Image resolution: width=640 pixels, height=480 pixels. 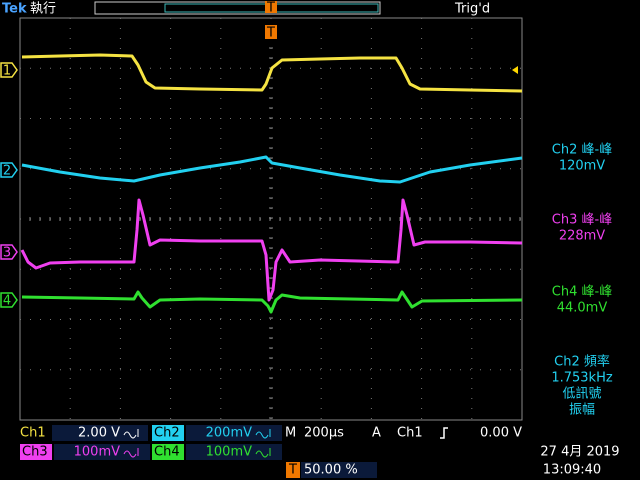 What do you see at coordinates (376, 433) in the screenshot?
I see `trigger-mode: A` at bounding box center [376, 433].